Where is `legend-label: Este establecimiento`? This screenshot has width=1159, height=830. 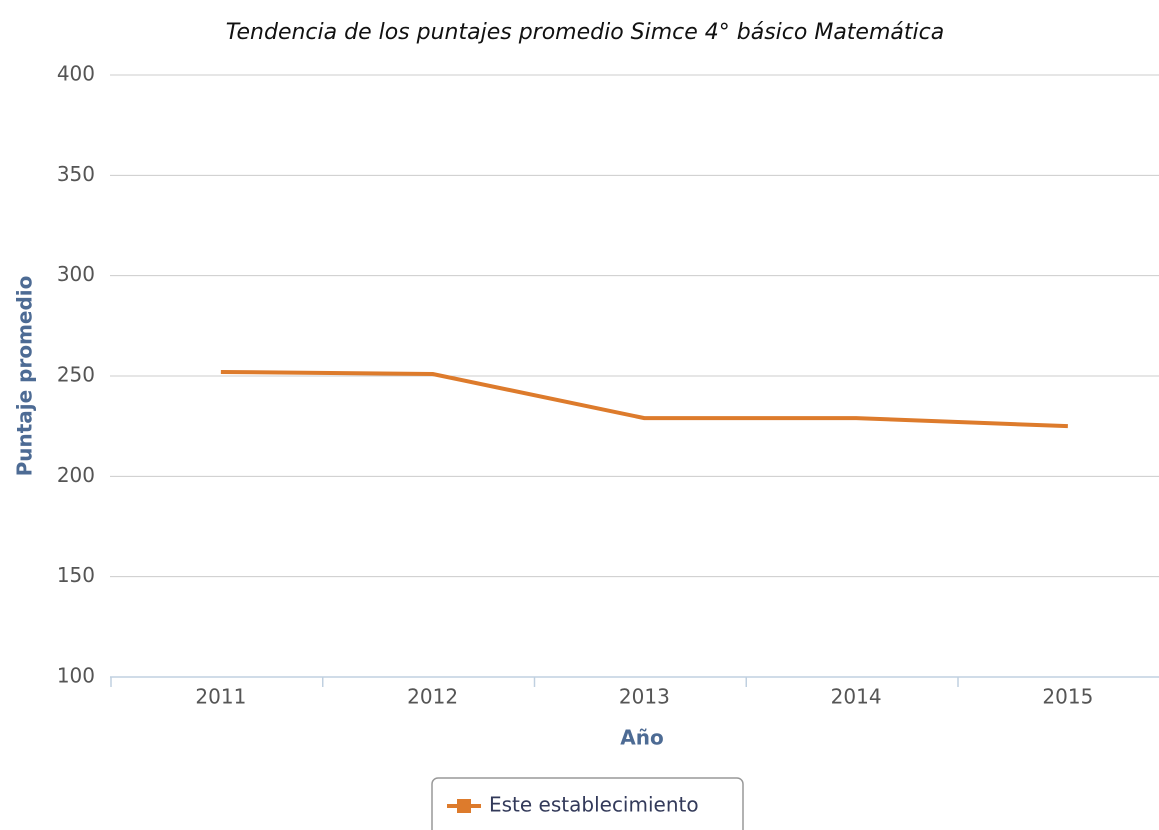 legend-label: Este establecimiento is located at coordinates (594, 805).